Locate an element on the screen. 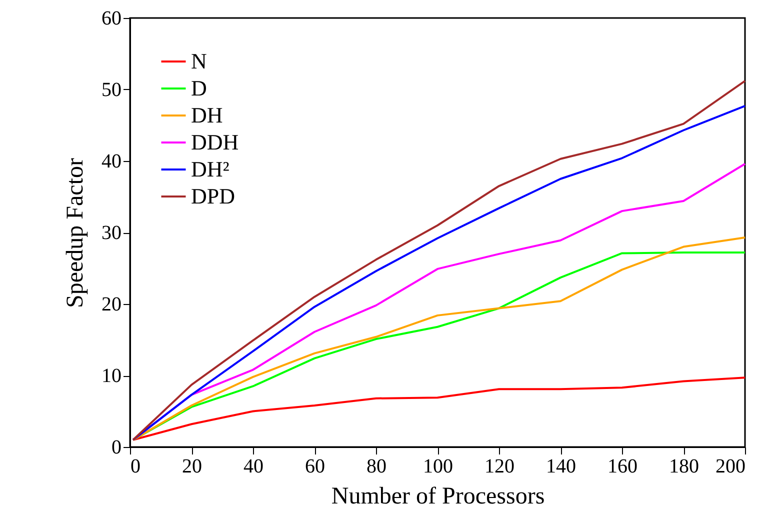  x-tick-label: 0 is located at coordinates (135, 467).